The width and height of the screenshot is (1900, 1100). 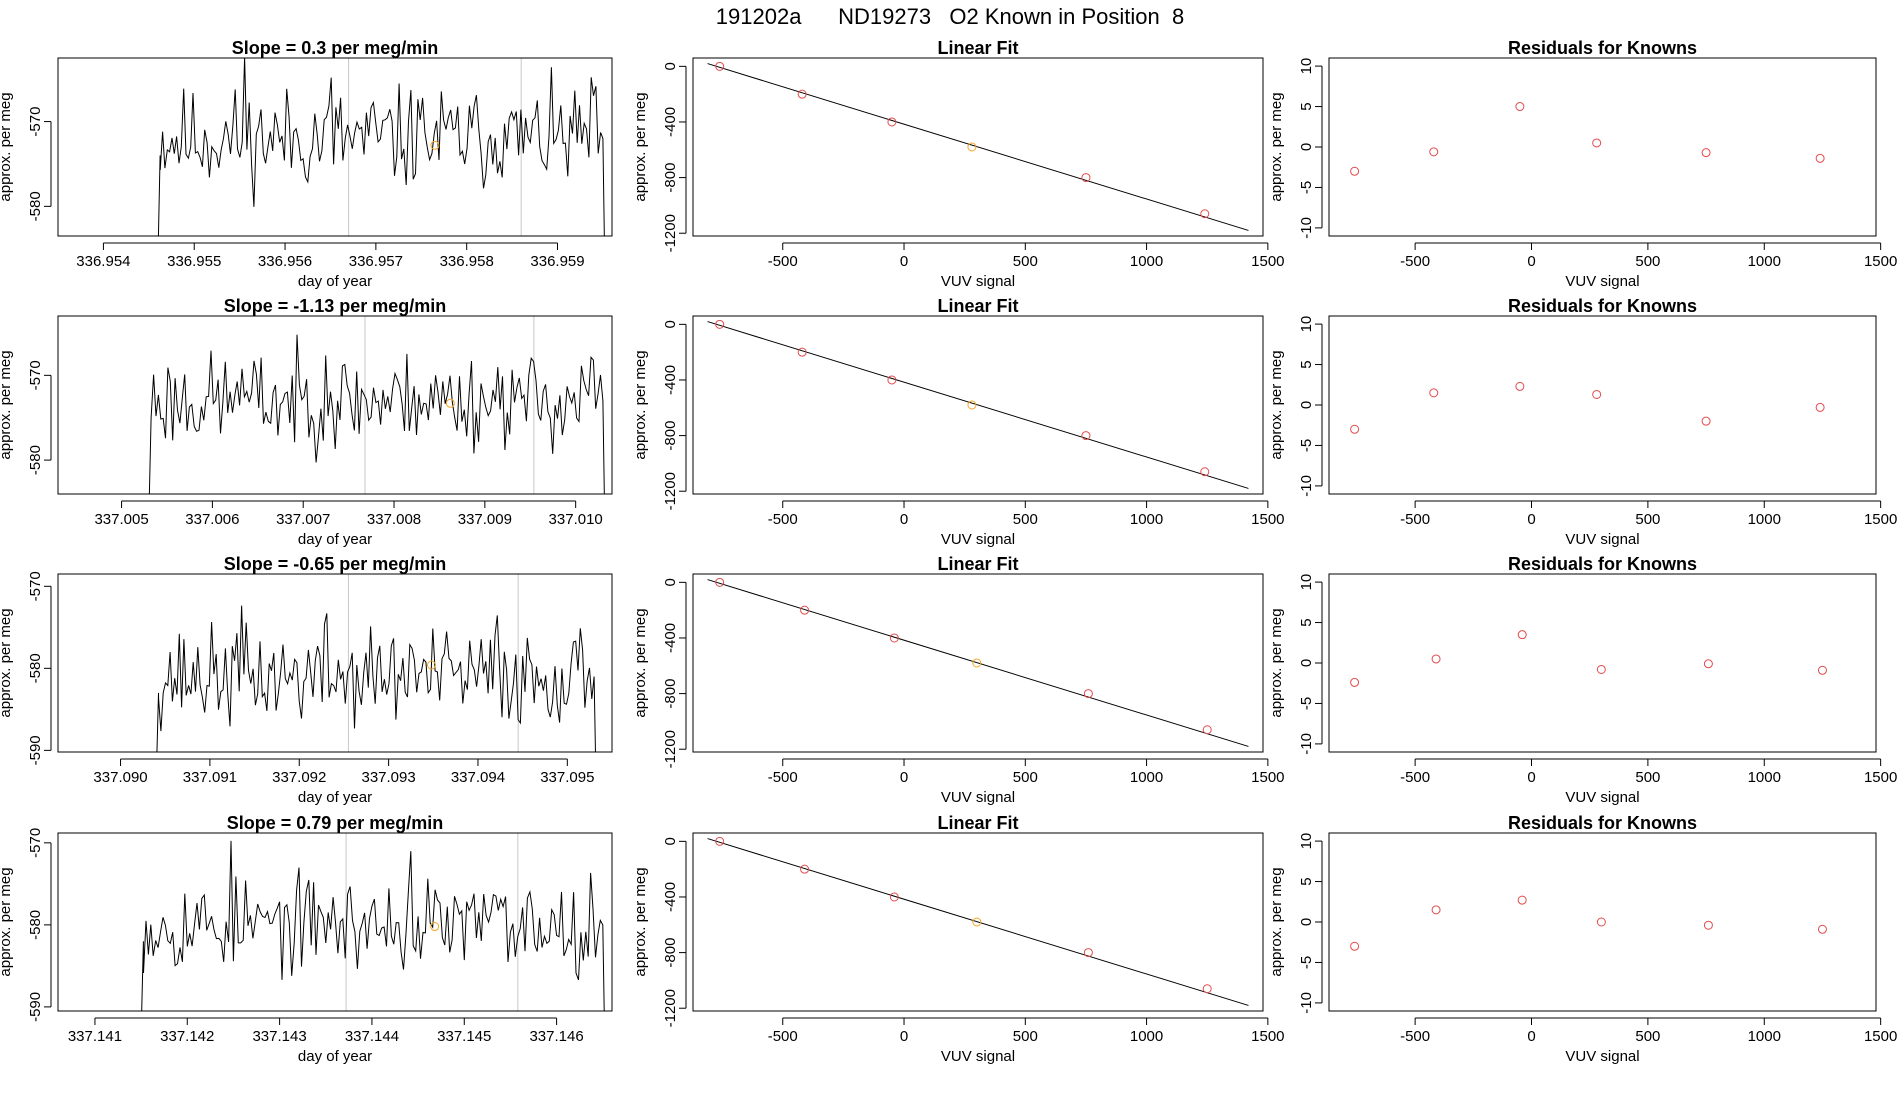 What do you see at coordinates (210, 777) in the screenshot?
I see `x-tick-label: 337.091` at bounding box center [210, 777].